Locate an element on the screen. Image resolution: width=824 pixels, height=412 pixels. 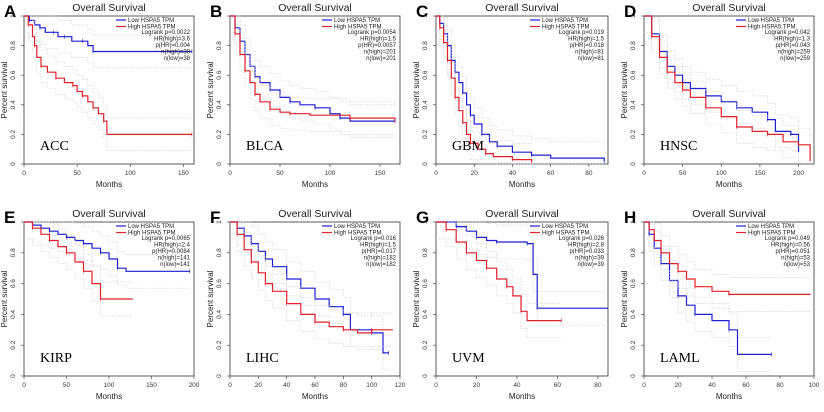
stat-line: n(low)=81 is located at coordinates (590, 59).